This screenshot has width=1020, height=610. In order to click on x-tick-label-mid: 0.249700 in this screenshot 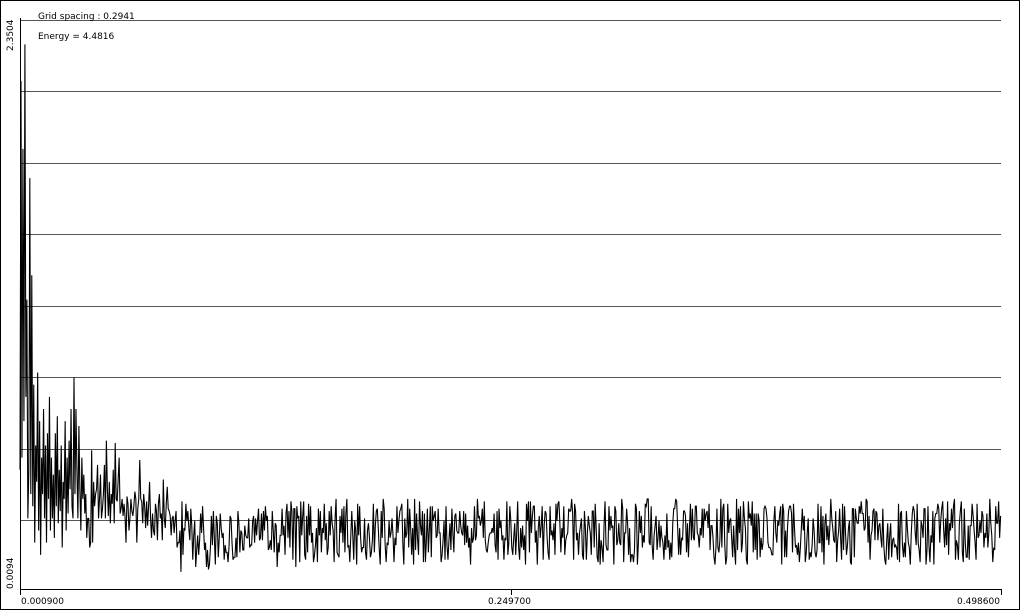, I will do `click(509, 602)`.